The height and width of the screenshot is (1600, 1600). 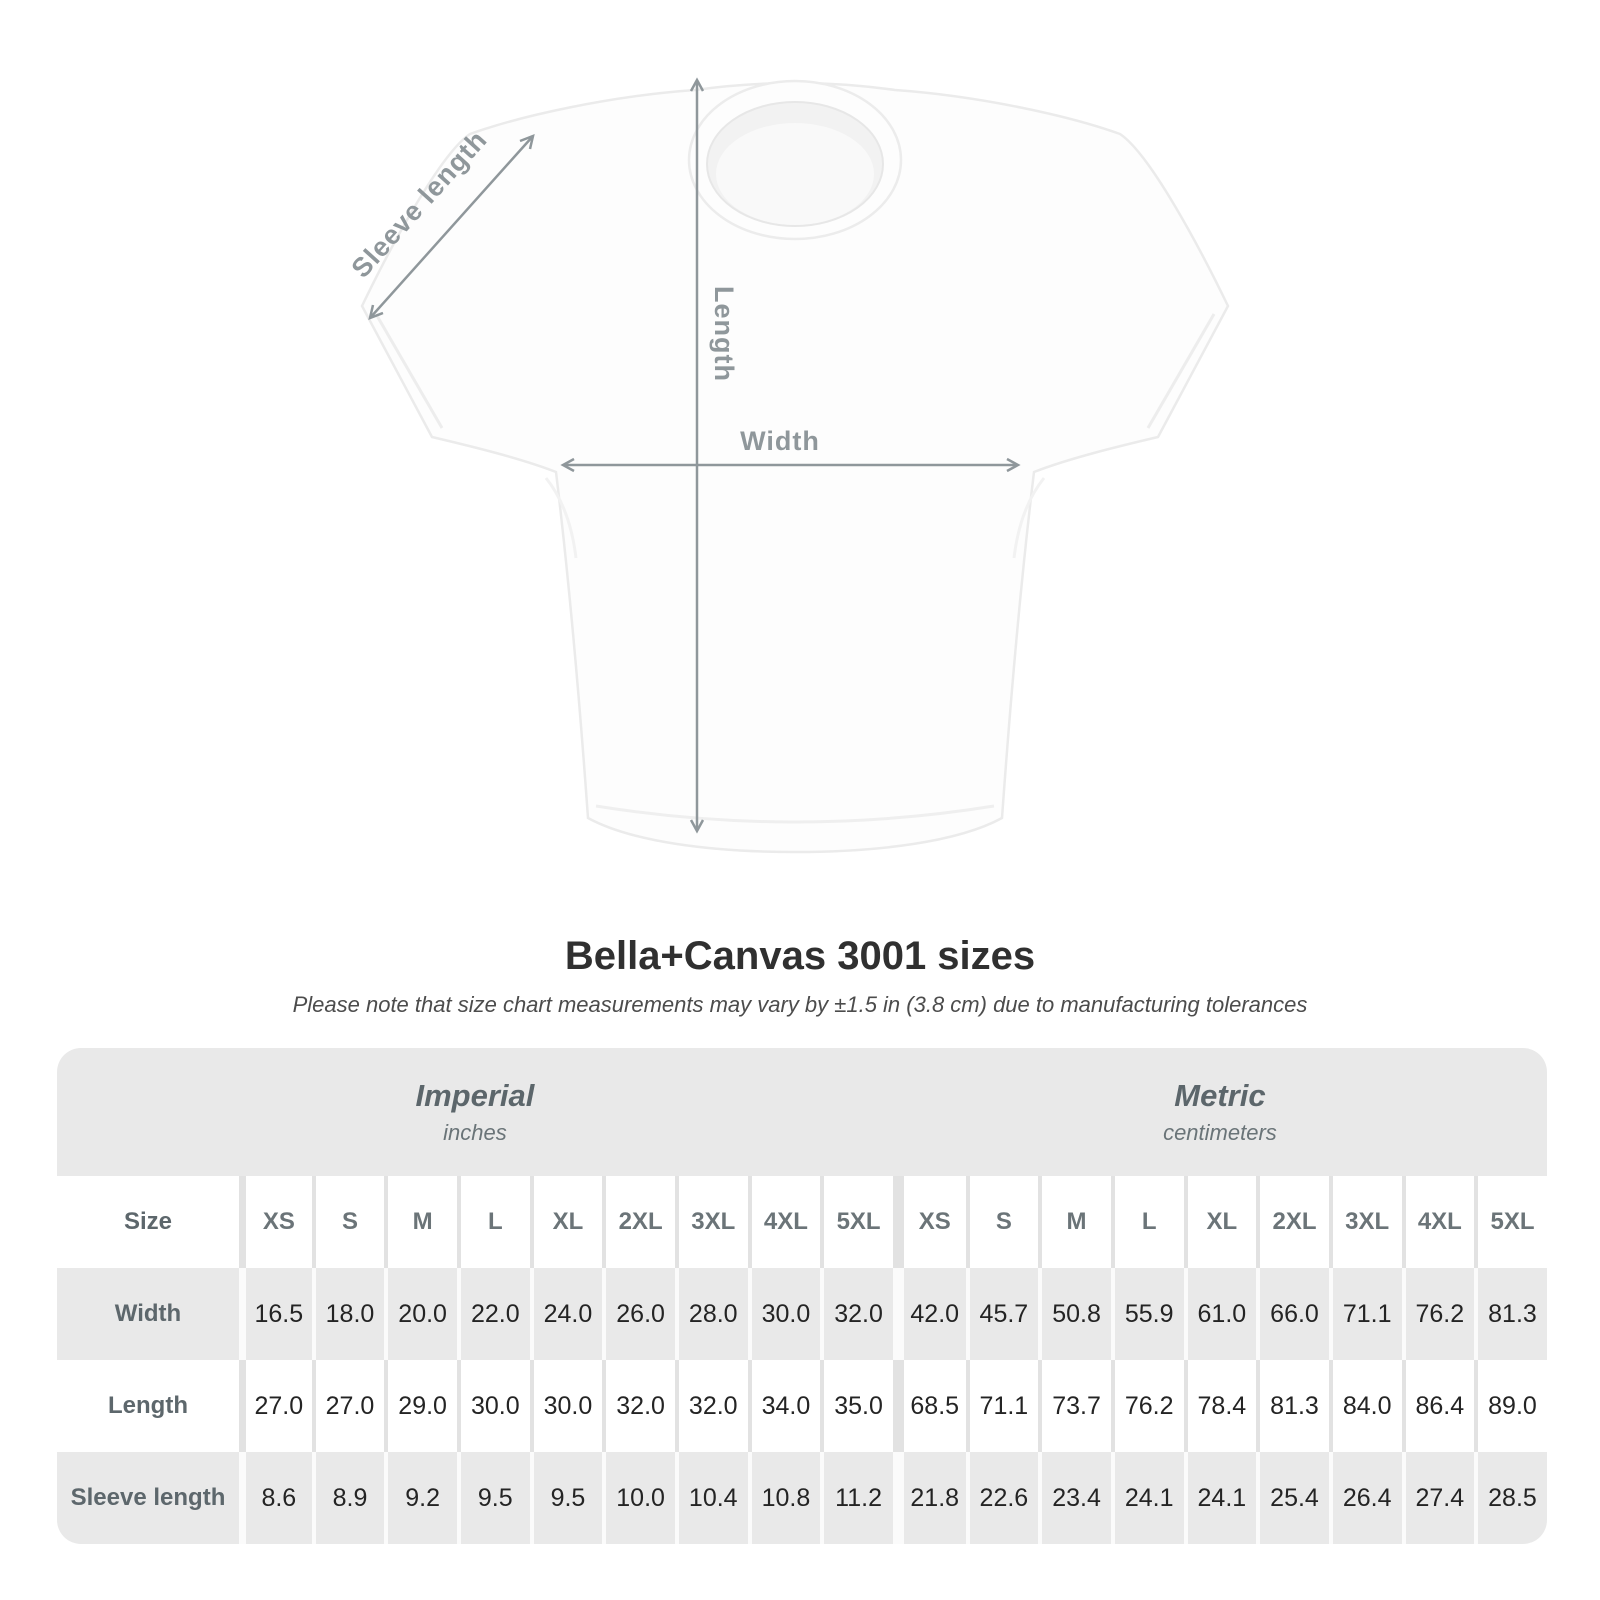 I want to click on size-value-cell: 55.9, so click(x=1147, y=1314).